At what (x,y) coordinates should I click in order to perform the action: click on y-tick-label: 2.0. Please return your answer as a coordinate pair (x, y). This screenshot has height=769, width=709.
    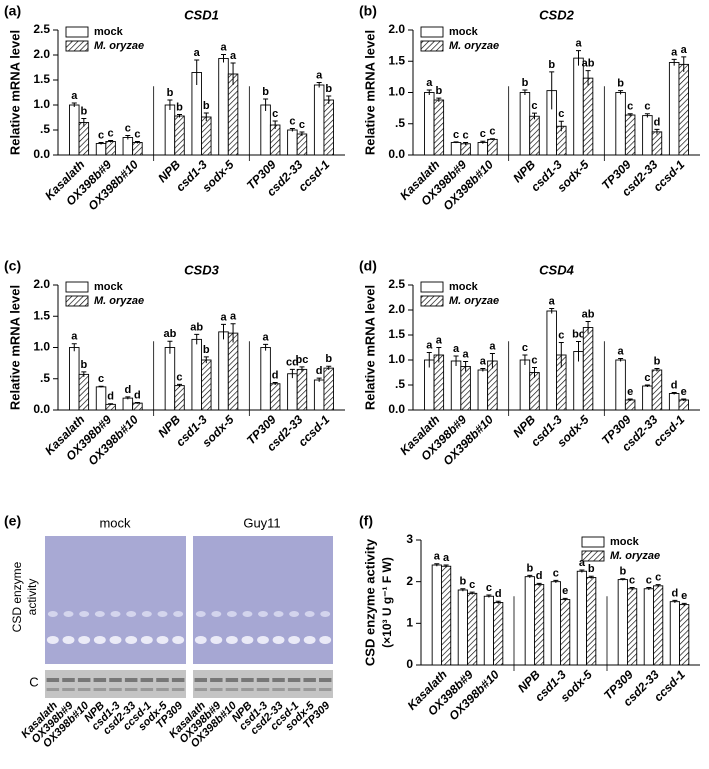
    Looking at the image, I should click on (41, 284).